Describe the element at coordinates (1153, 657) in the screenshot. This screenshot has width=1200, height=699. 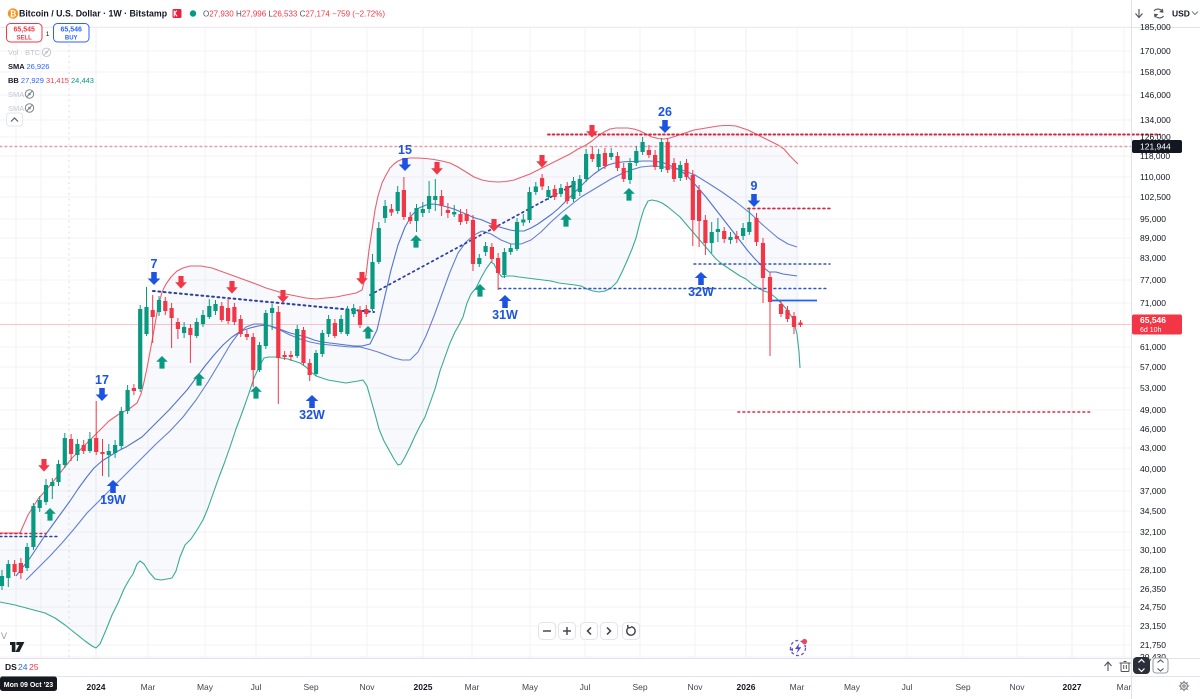
I see `svg-text: 20,430` at that location.